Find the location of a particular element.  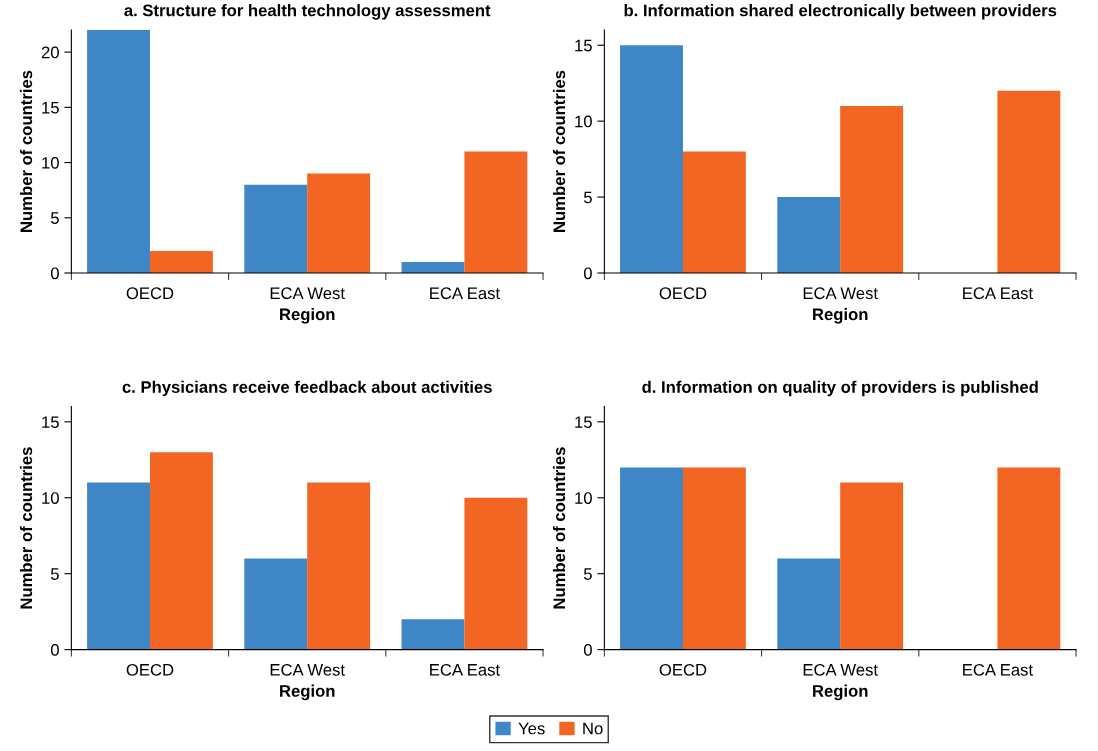

legend-label: Yes is located at coordinates (531, 728).